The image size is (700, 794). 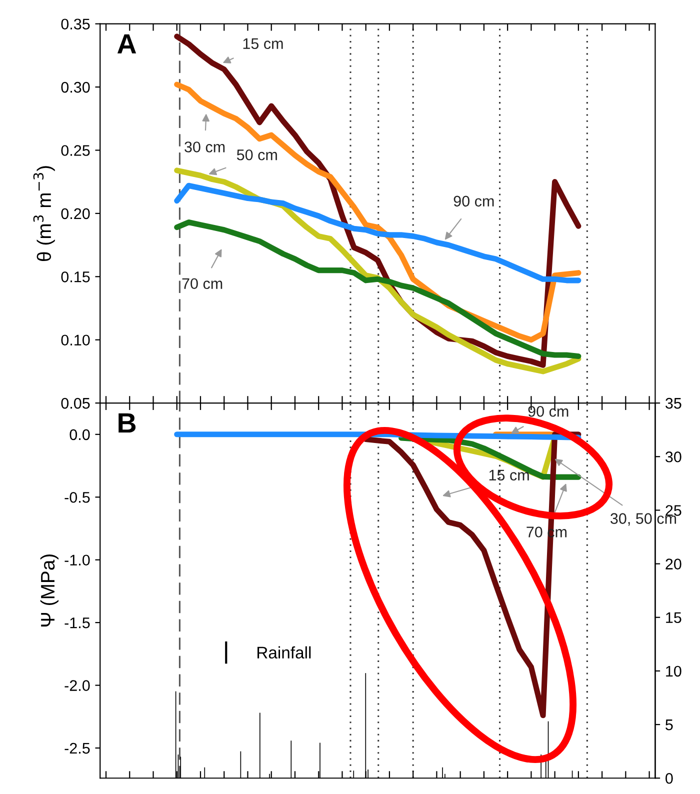 I want to click on annotation: A, so click(x=126, y=44).